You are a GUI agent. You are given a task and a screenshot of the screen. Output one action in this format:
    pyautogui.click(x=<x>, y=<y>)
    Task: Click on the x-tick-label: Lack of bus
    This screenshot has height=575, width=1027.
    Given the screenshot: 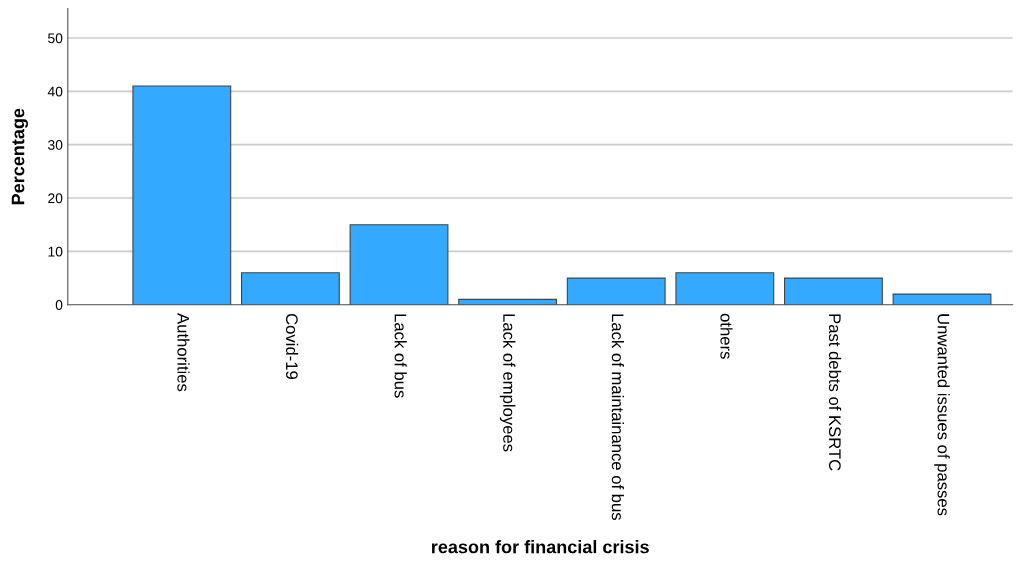 What is the action you would take?
    pyautogui.click(x=400, y=356)
    